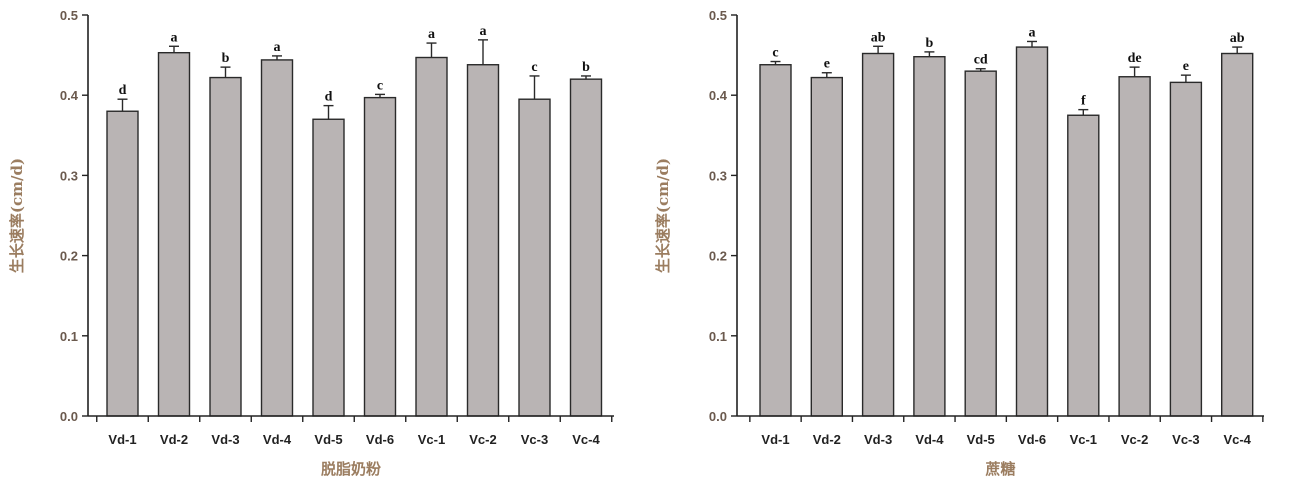 The width and height of the screenshot is (1299, 491). What do you see at coordinates (981, 60) in the screenshot?
I see `significance-label: cd` at bounding box center [981, 60].